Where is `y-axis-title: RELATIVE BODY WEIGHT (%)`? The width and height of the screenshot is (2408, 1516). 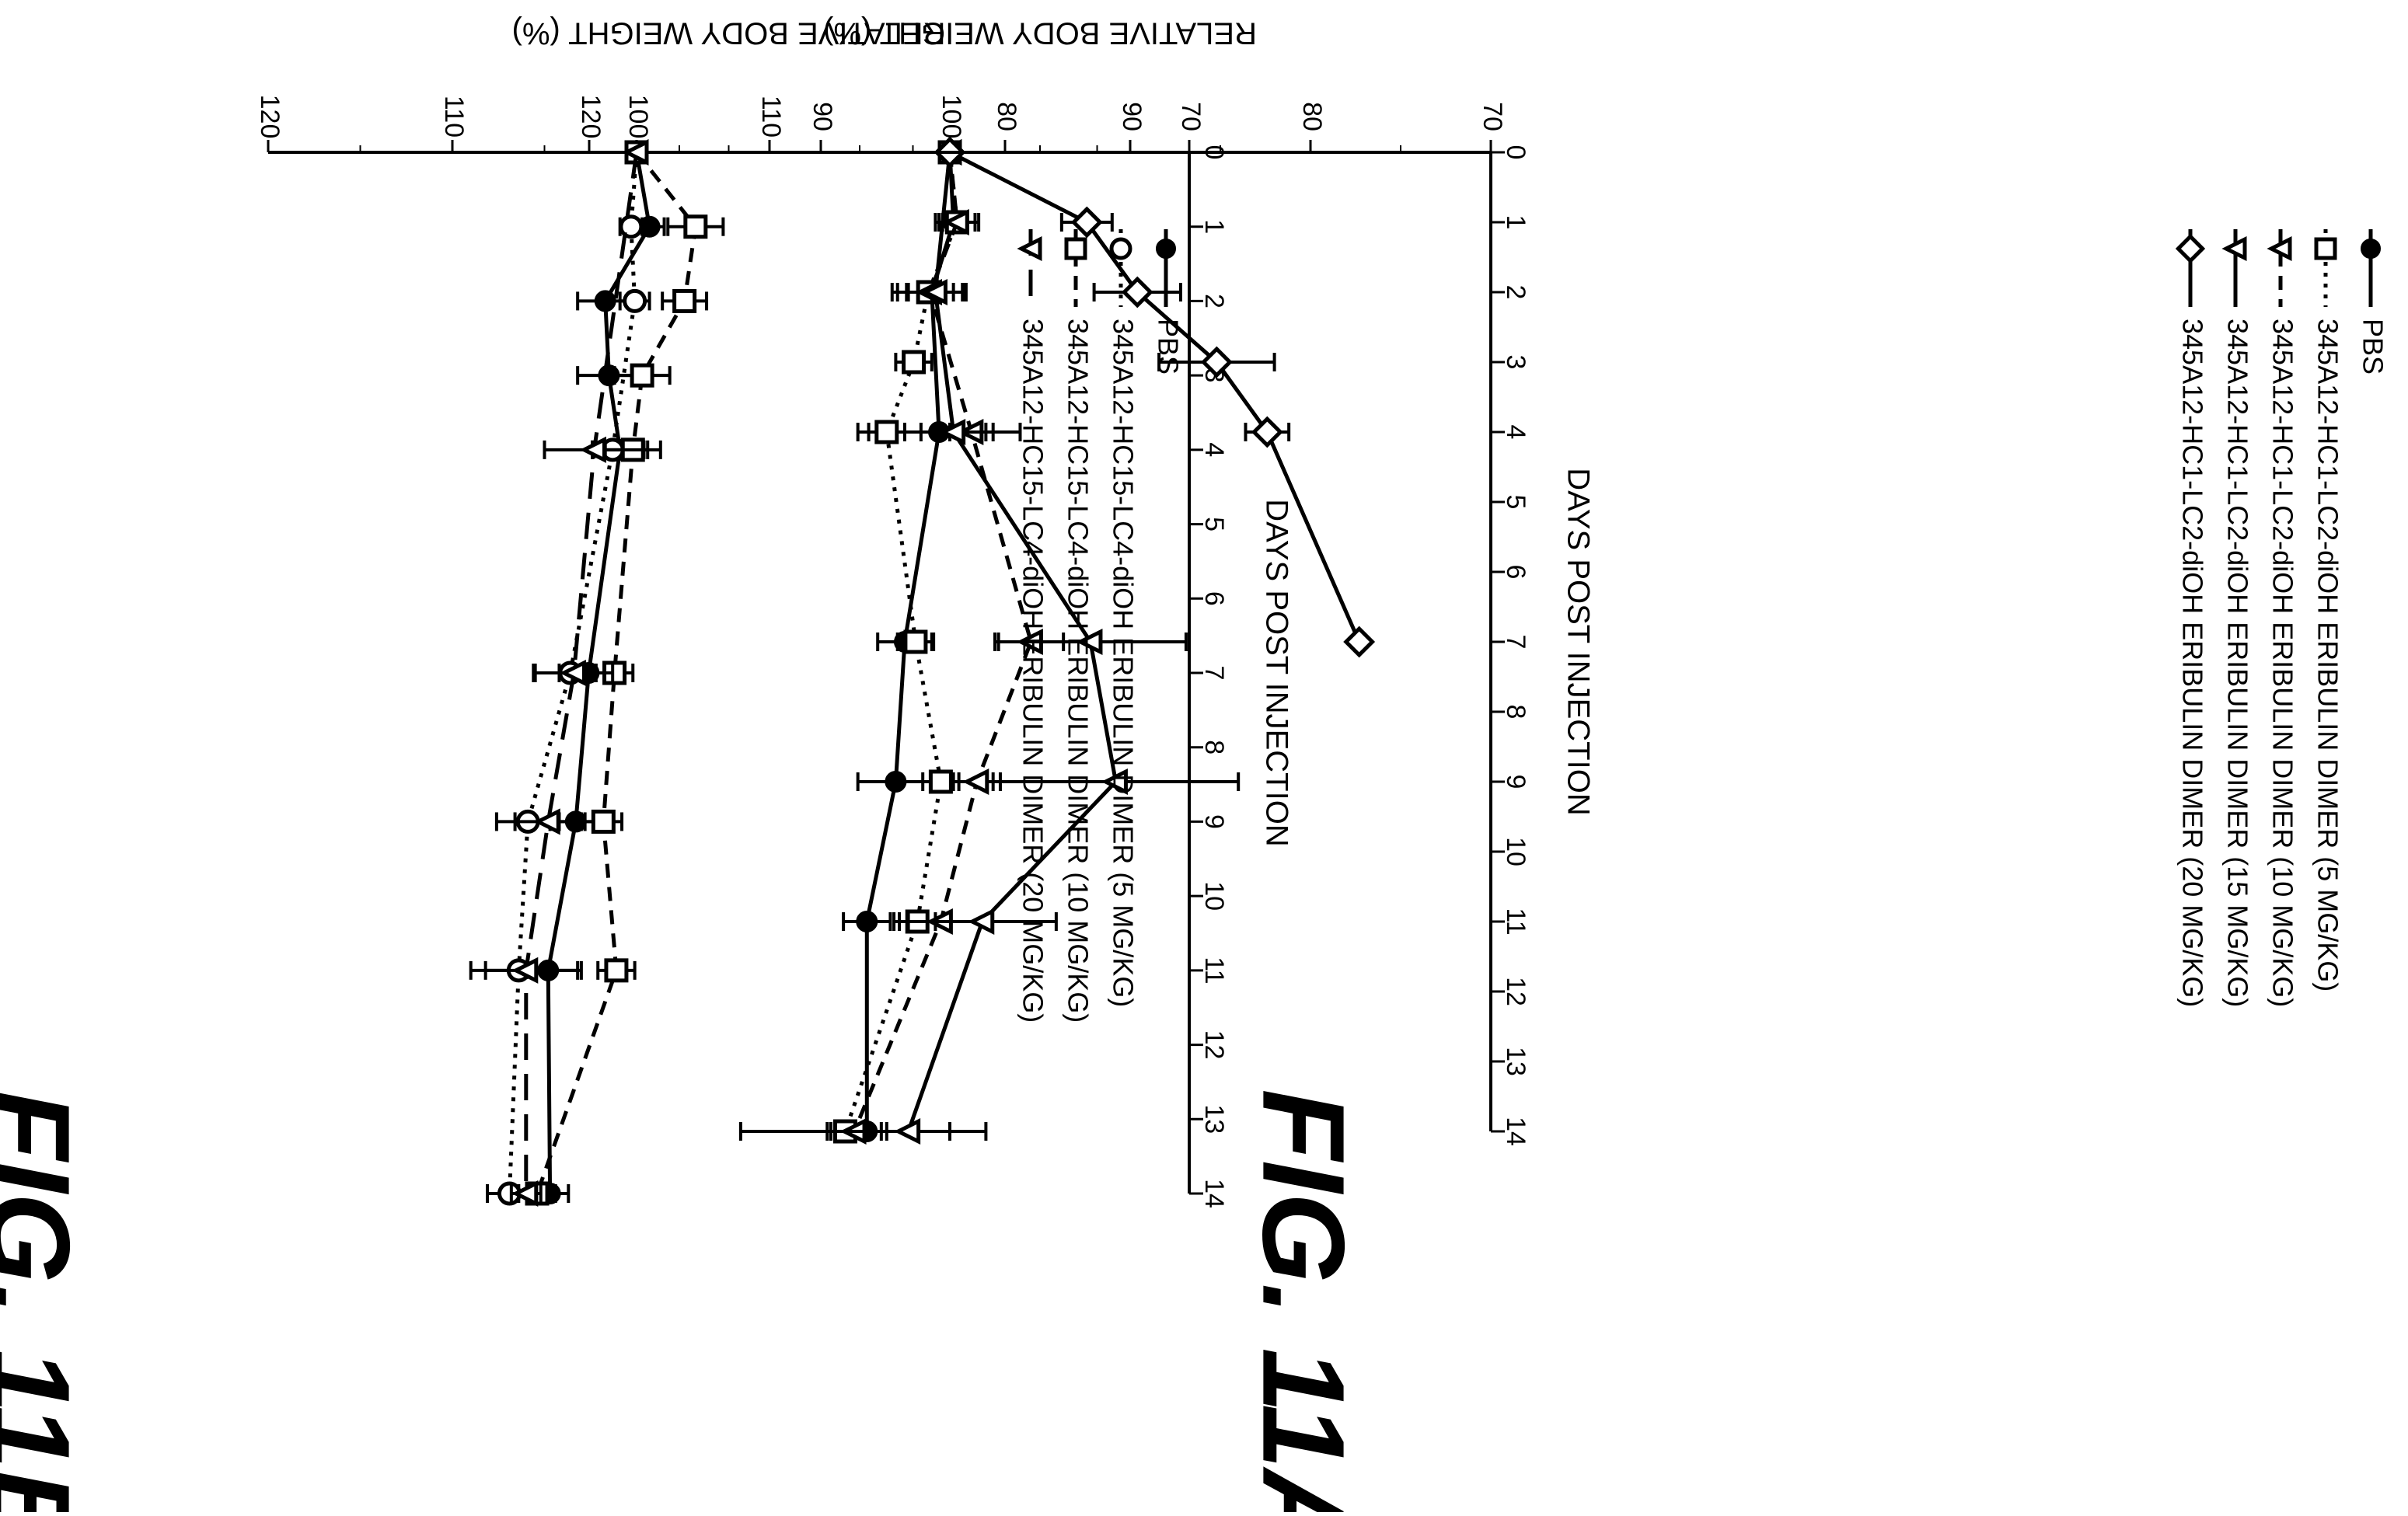
y-axis-title: RELATIVE BODY WEIGHT (%) is located at coordinates (729, 33).